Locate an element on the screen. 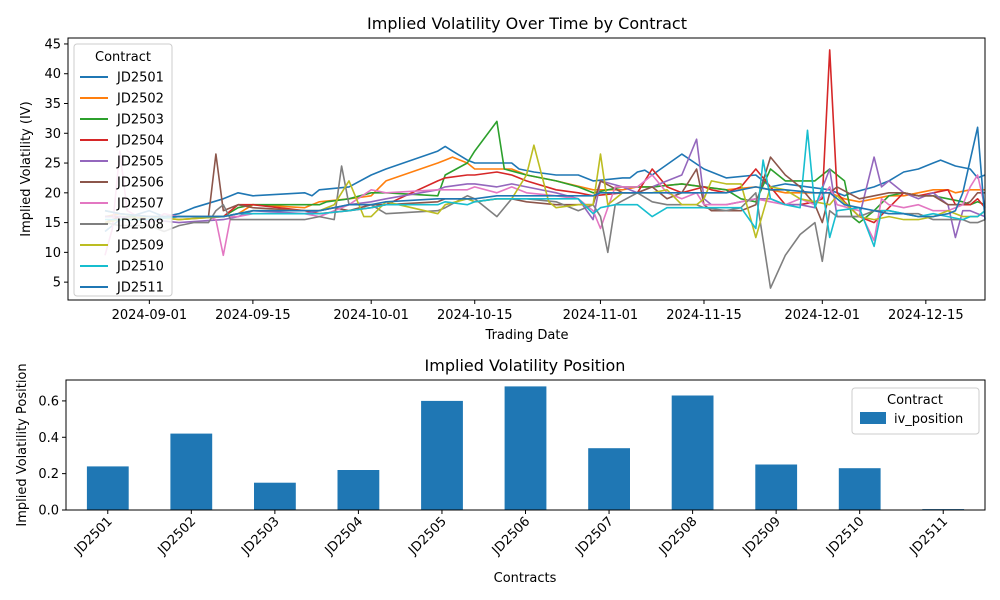 The image size is (1000, 600). bar-chart-legend: Contract iv_position is located at coordinates (915, 411).